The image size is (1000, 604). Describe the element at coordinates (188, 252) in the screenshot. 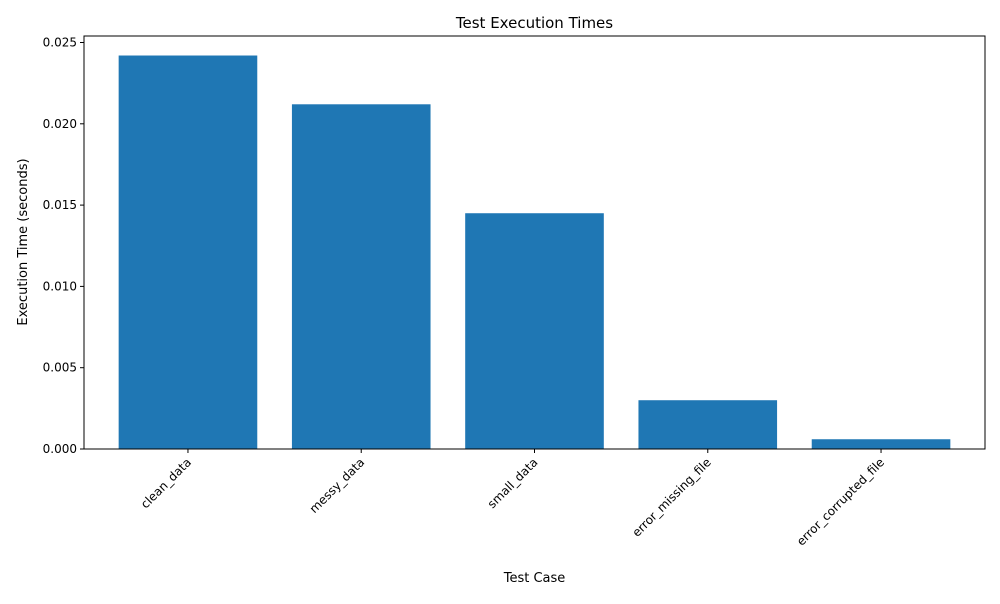

I see `bar-clean_data` at that location.